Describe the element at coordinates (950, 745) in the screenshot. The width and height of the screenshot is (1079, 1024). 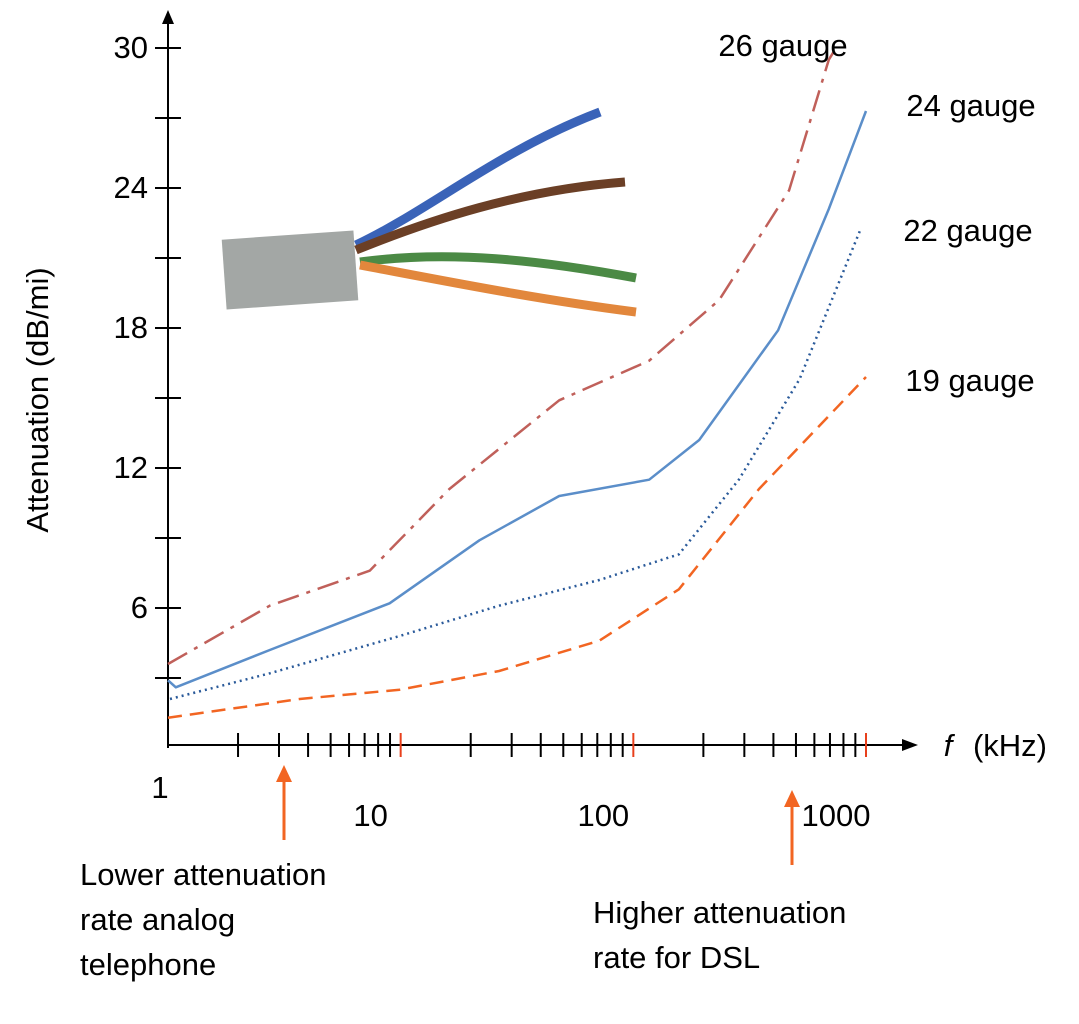
I see `x-axis-variable: f` at that location.